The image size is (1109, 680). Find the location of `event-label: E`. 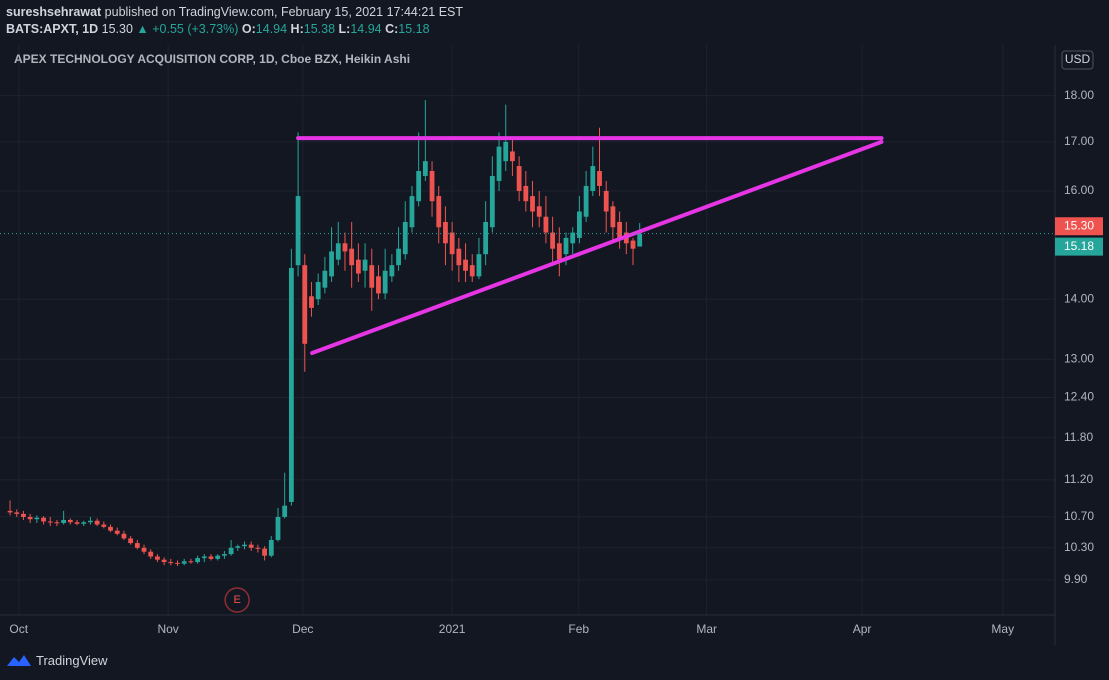

event-label: E is located at coordinates (236, 600).